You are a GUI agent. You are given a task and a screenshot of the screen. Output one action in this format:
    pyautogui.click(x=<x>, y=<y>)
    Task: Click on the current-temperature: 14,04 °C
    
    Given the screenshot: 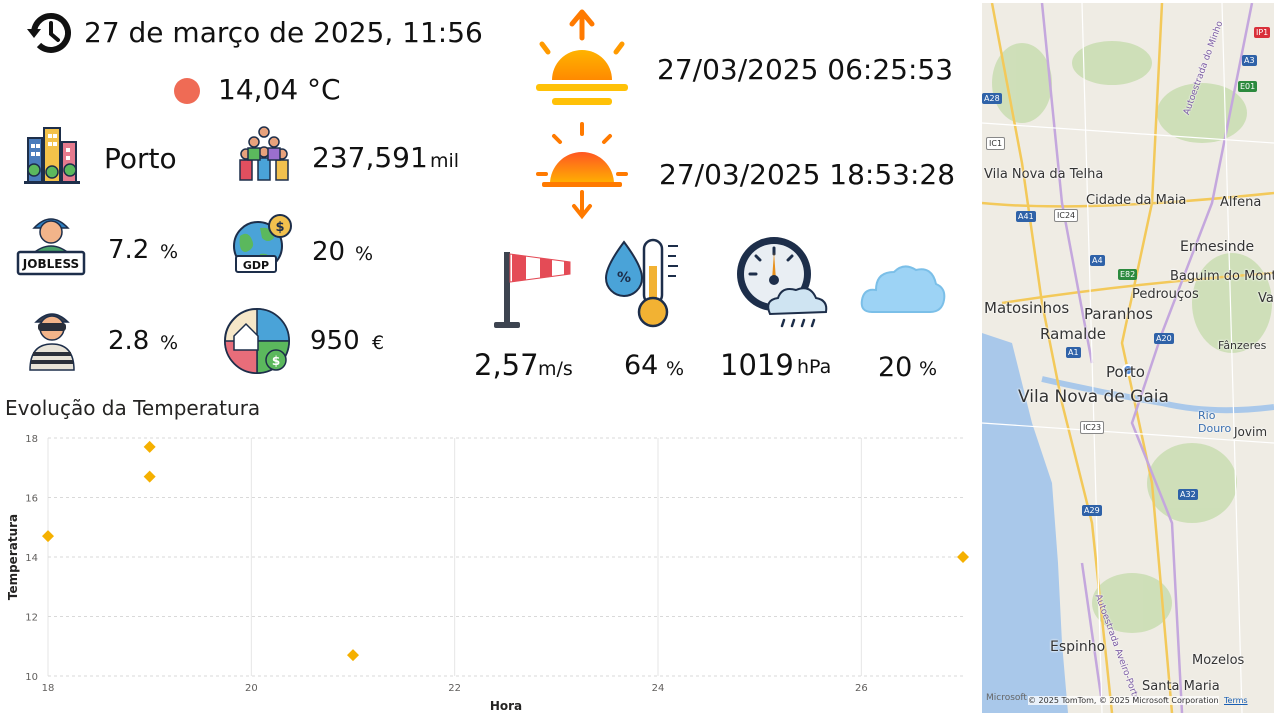 What is the action you would take?
    pyautogui.click(x=279, y=89)
    